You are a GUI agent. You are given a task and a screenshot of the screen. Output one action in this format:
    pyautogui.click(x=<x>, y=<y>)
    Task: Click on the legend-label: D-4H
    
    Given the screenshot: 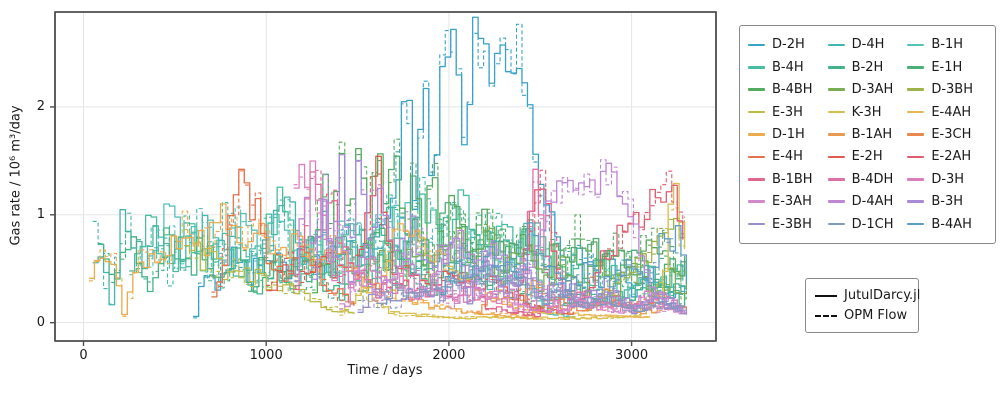 What is the action you would take?
    pyautogui.click(x=868, y=45)
    